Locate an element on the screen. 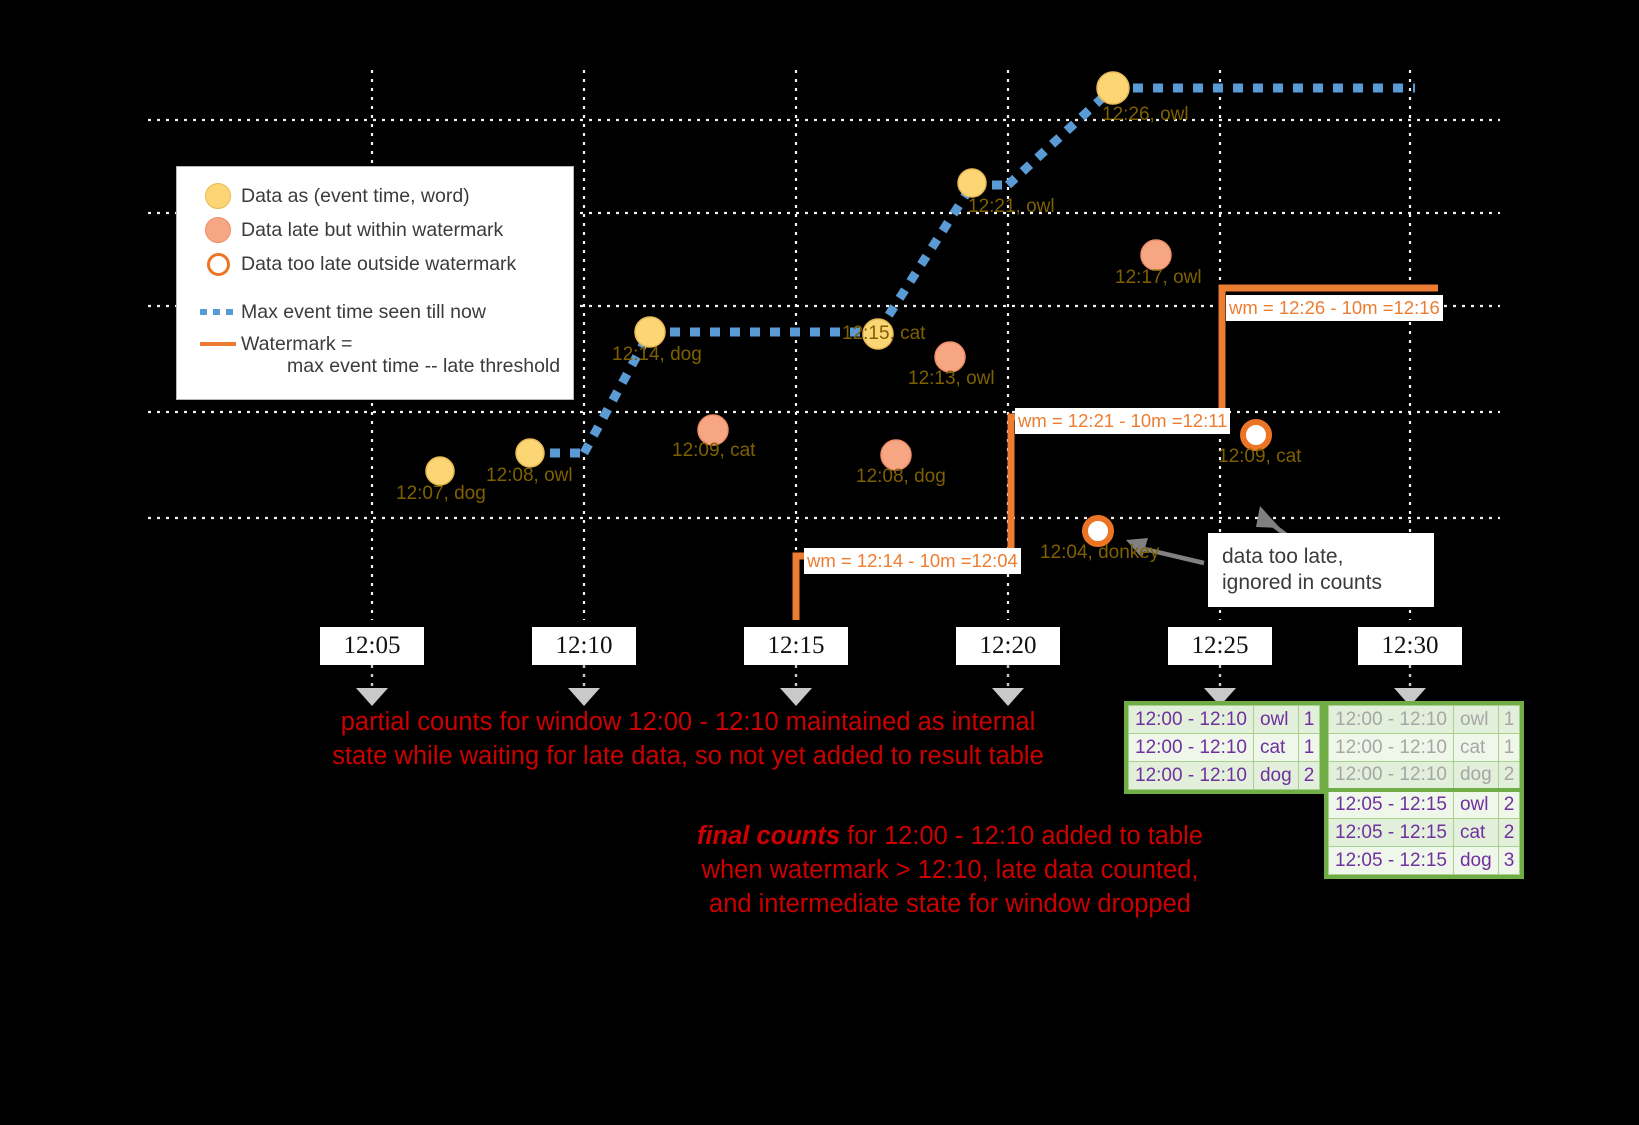 This screenshot has height=1125, width=1639. table-row: 12:05 - 12:15 dog 3 is located at coordinates (1424, 860).